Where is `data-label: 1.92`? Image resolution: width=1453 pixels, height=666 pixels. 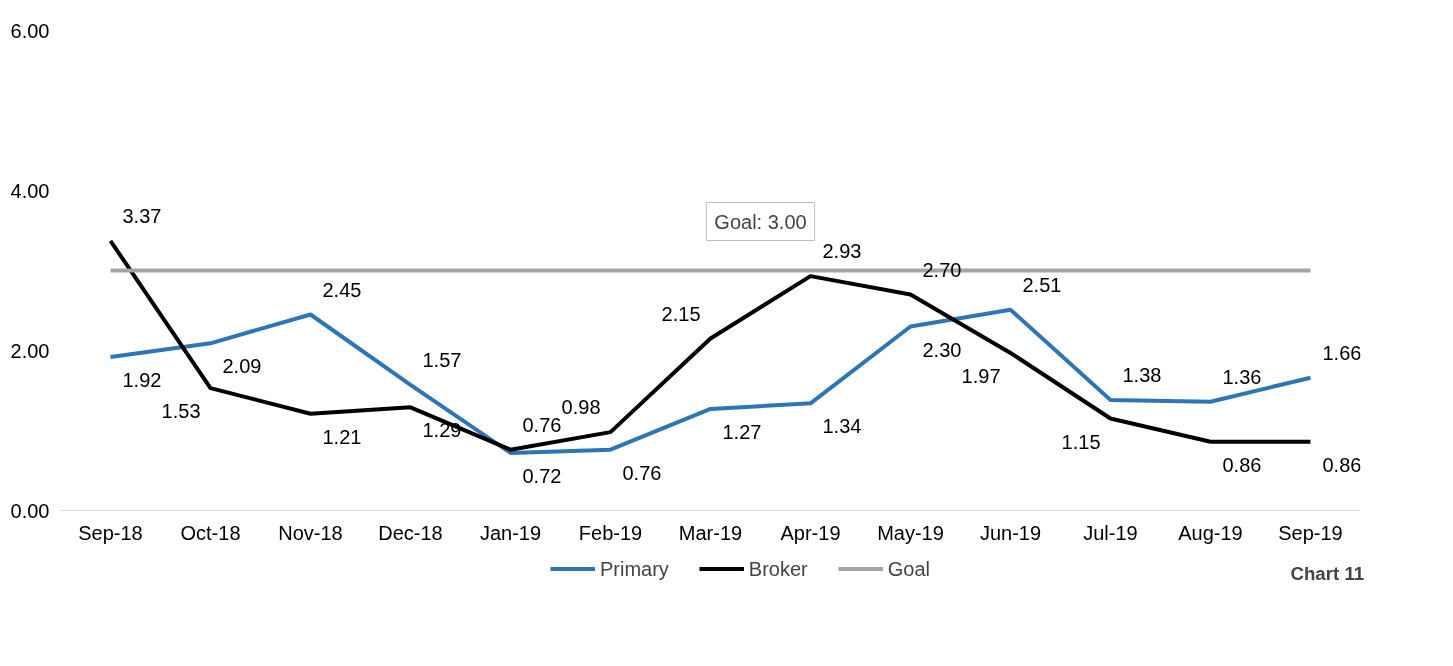 data-label: 1.92 is located at coordinates (142, 379).